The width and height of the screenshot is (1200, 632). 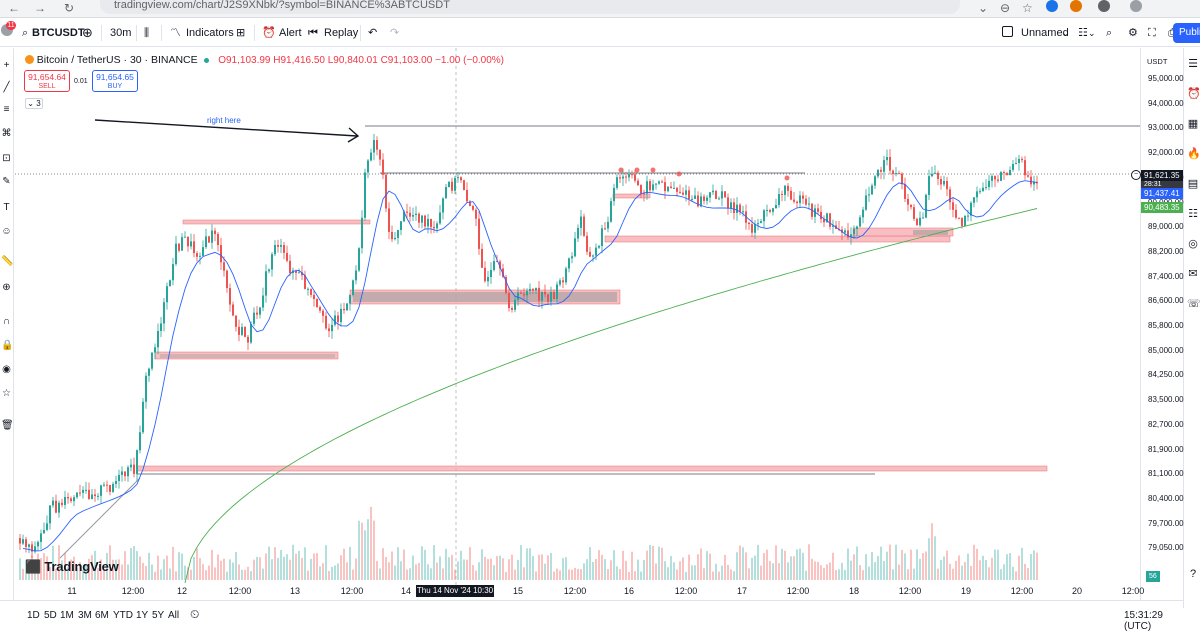 I want to click on zoom-icon: ⊖, so click(x=1005, y=8).